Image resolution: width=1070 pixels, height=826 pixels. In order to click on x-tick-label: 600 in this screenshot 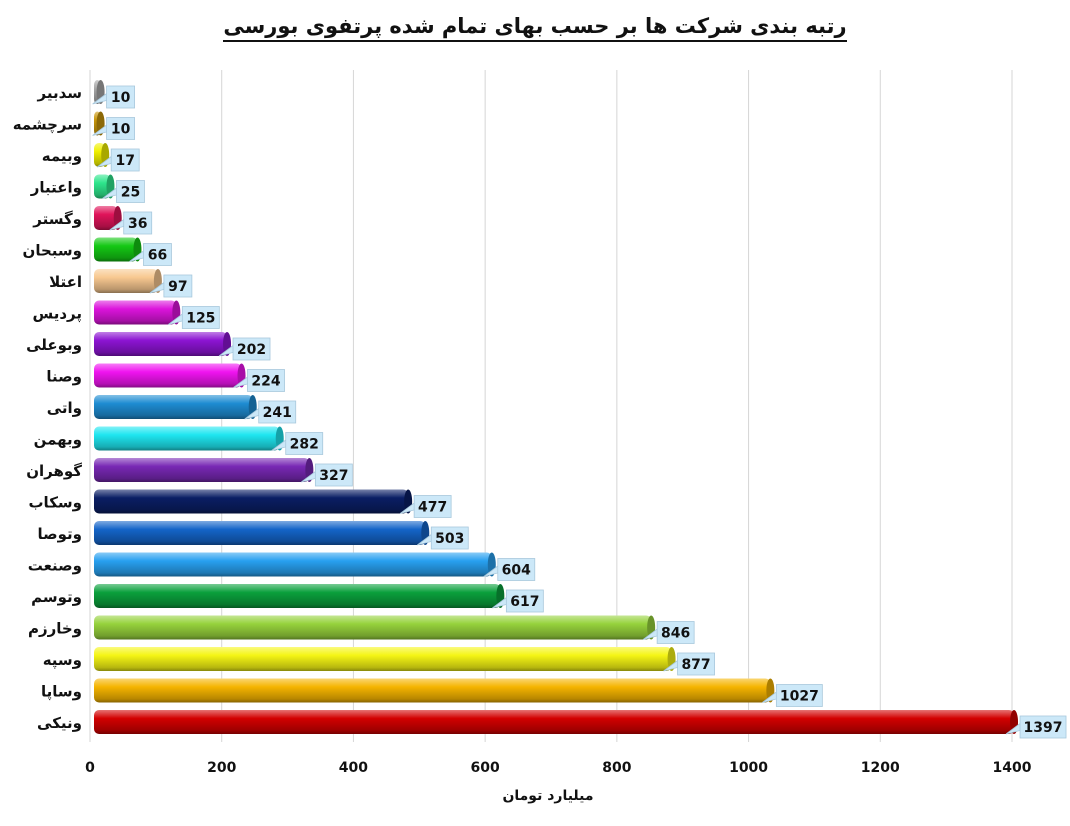, I will do `click(485, 768)`.